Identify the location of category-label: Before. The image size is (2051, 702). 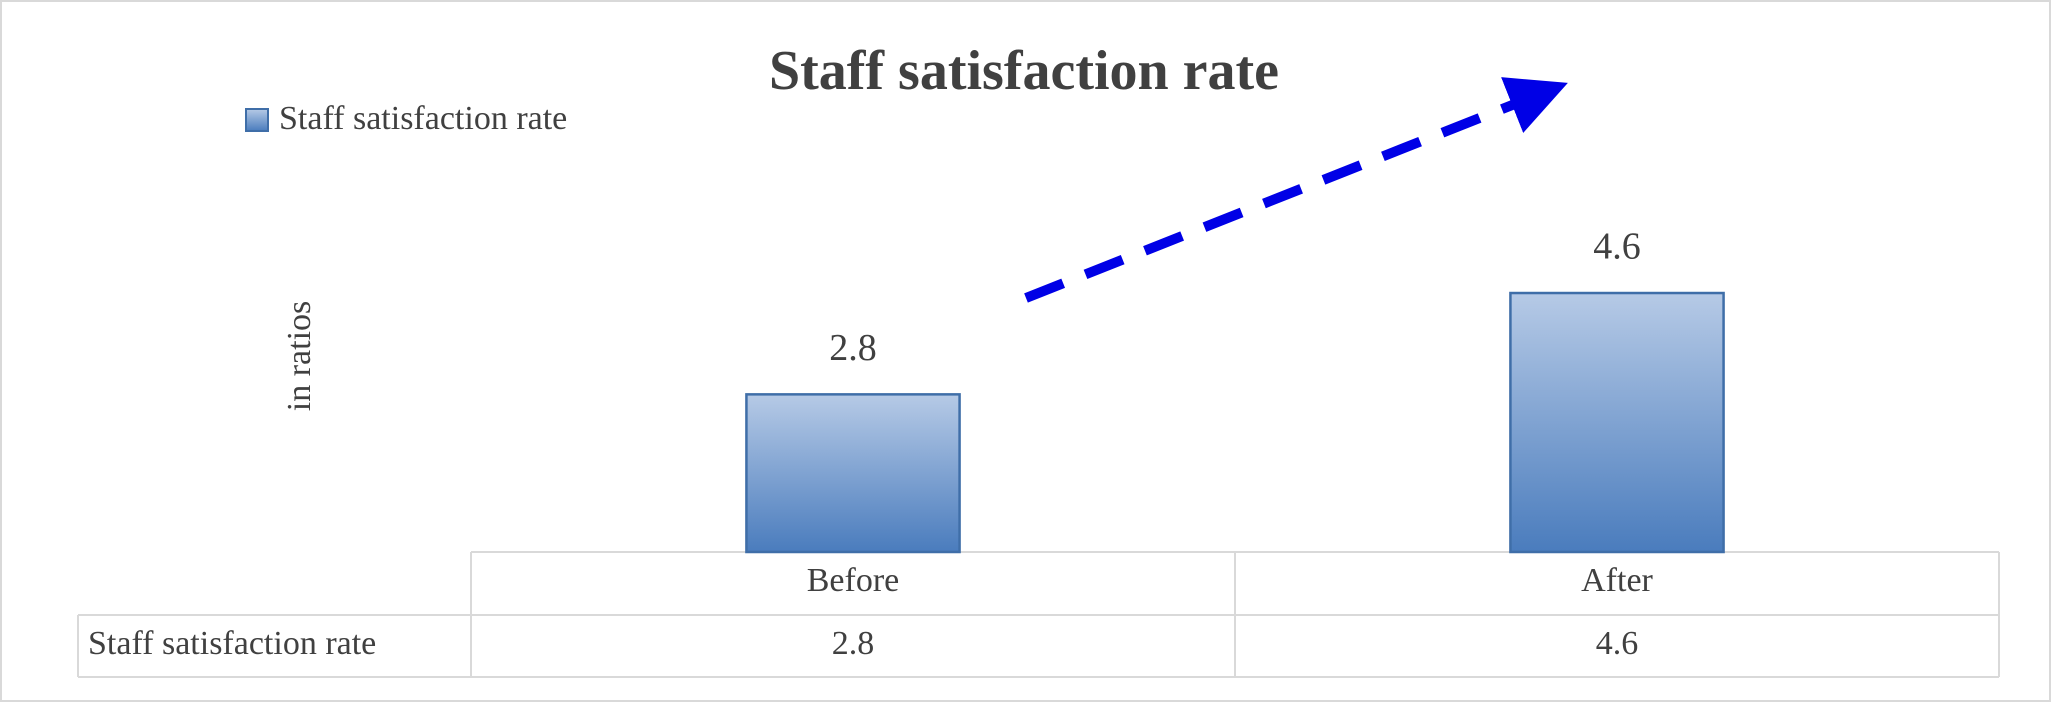
(853, 580).